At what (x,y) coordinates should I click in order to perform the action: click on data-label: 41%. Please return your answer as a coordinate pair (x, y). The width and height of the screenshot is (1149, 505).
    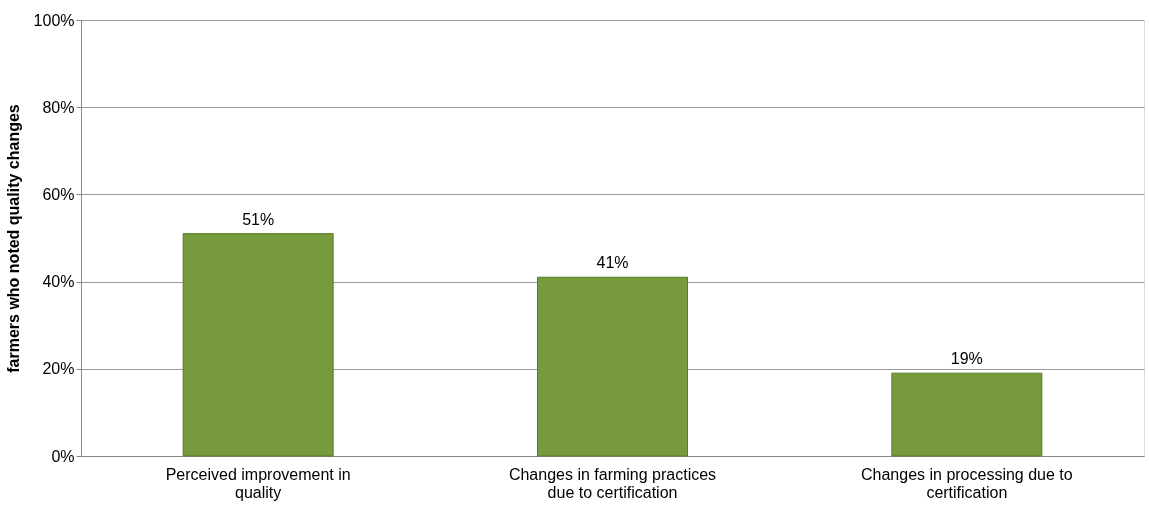
    Looking at the image, I should click on (612, 263).